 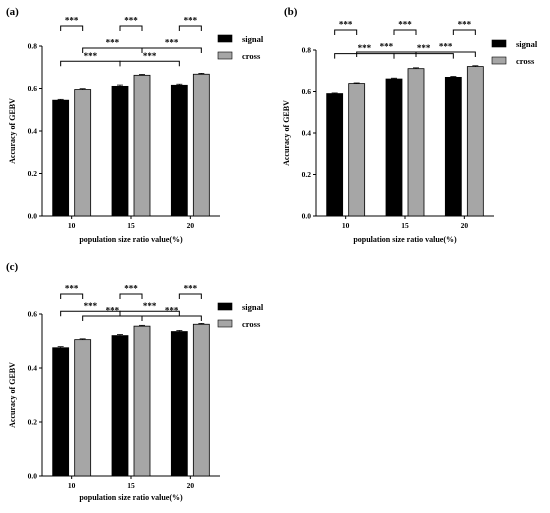 I want to click on panel-label: (a), so click(x=12, y=12).